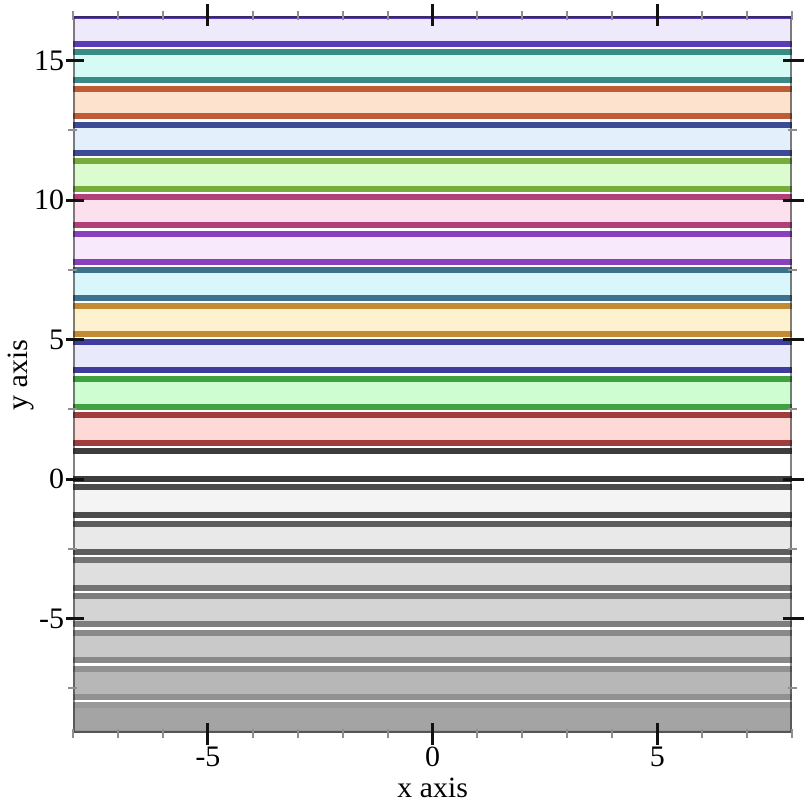 The width and height of the screenshot is (812, 812). What do you see at coordinates (49, 200) in the screenshot?
I see `y-tick-label: 10` at bounding box center [49, 200].